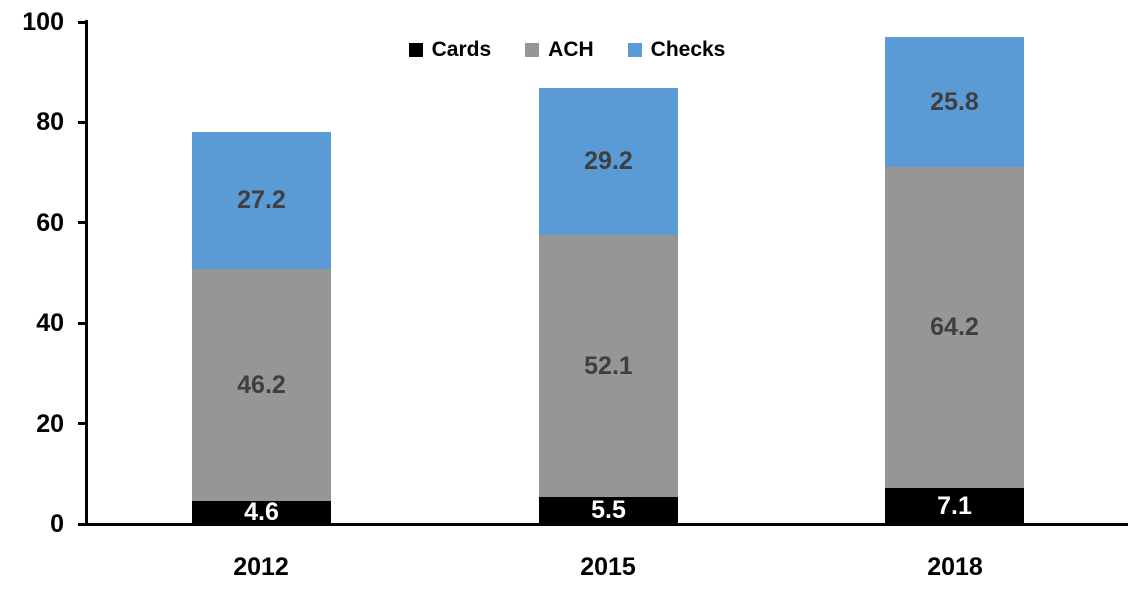 The width and height of the screenshot is (1134, 599). I want to click on y-axis-tick-label: 0, so click(57, 524).